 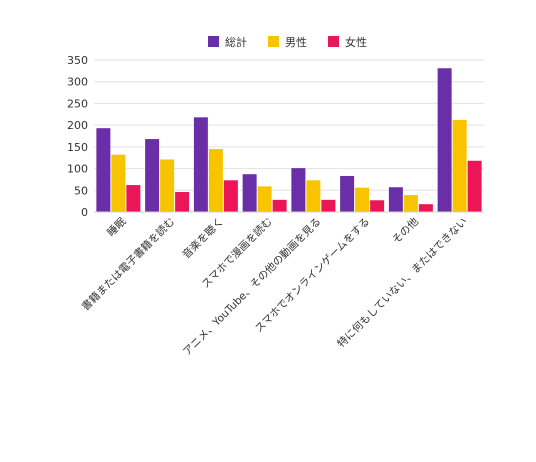 What do you see at coordinates (236, 42) in the screenshot?
I see `legend-label: 総計` at bounding box center [236, 42].